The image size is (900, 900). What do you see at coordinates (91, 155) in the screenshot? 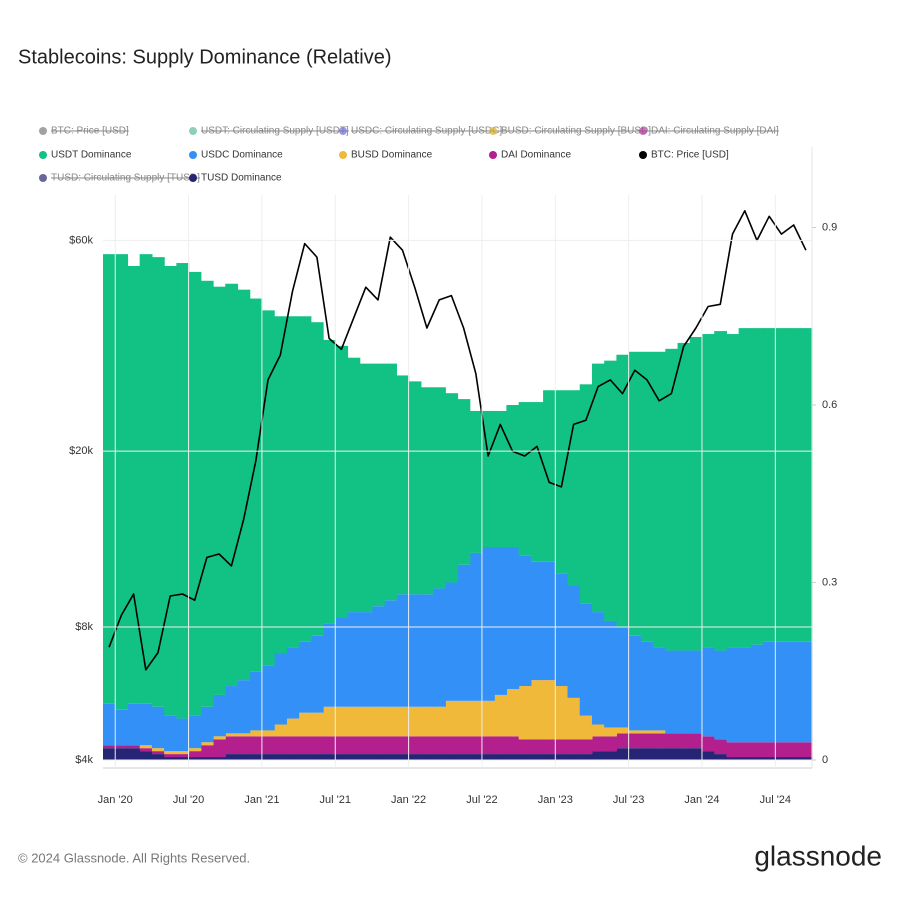
I see `legend-label: USDT Dominance` at bounding box center [91, 155].